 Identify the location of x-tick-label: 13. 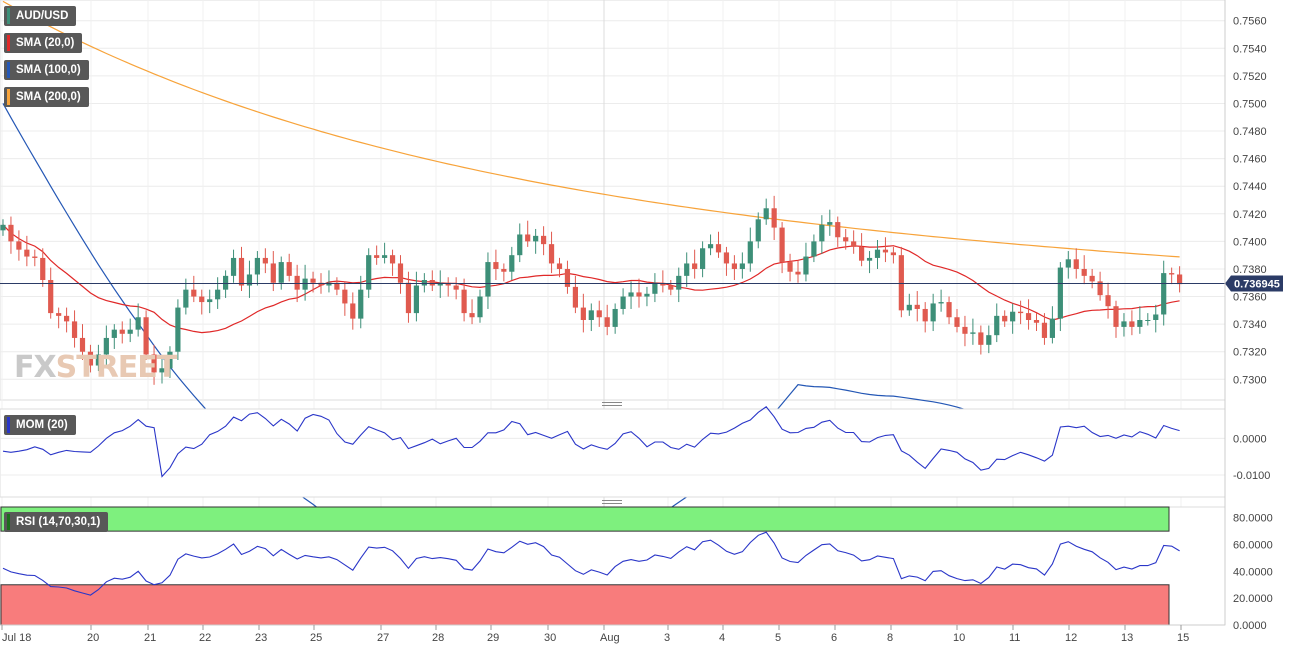
(1127, 638).